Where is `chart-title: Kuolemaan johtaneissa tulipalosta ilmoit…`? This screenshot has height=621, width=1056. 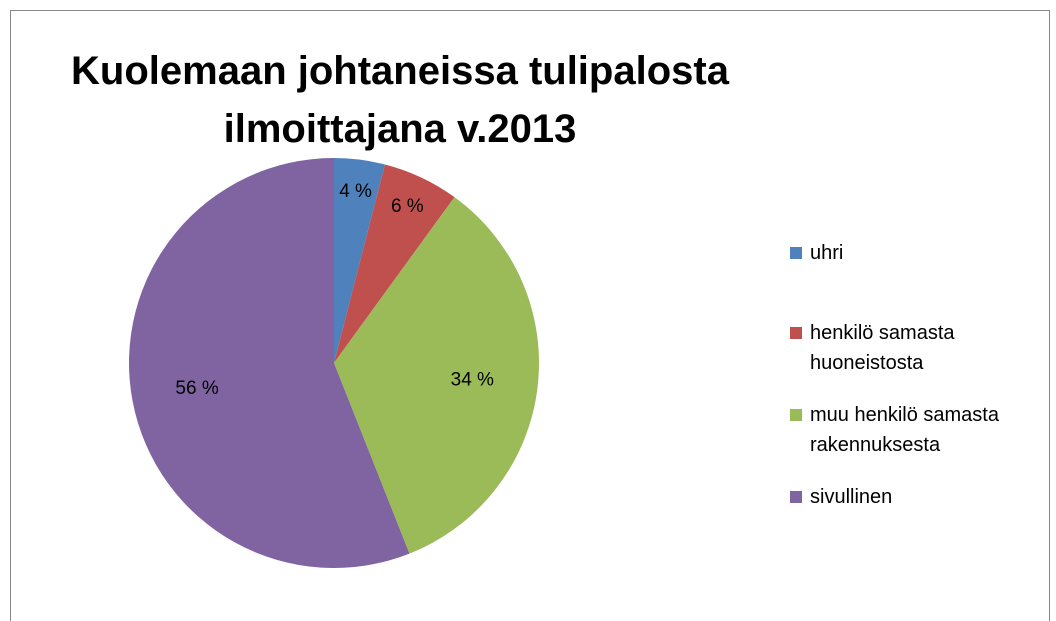
chart-title: Kuolemaan johtaneissa tulipalosta ilmoit… is located at coordinates (400, 100).